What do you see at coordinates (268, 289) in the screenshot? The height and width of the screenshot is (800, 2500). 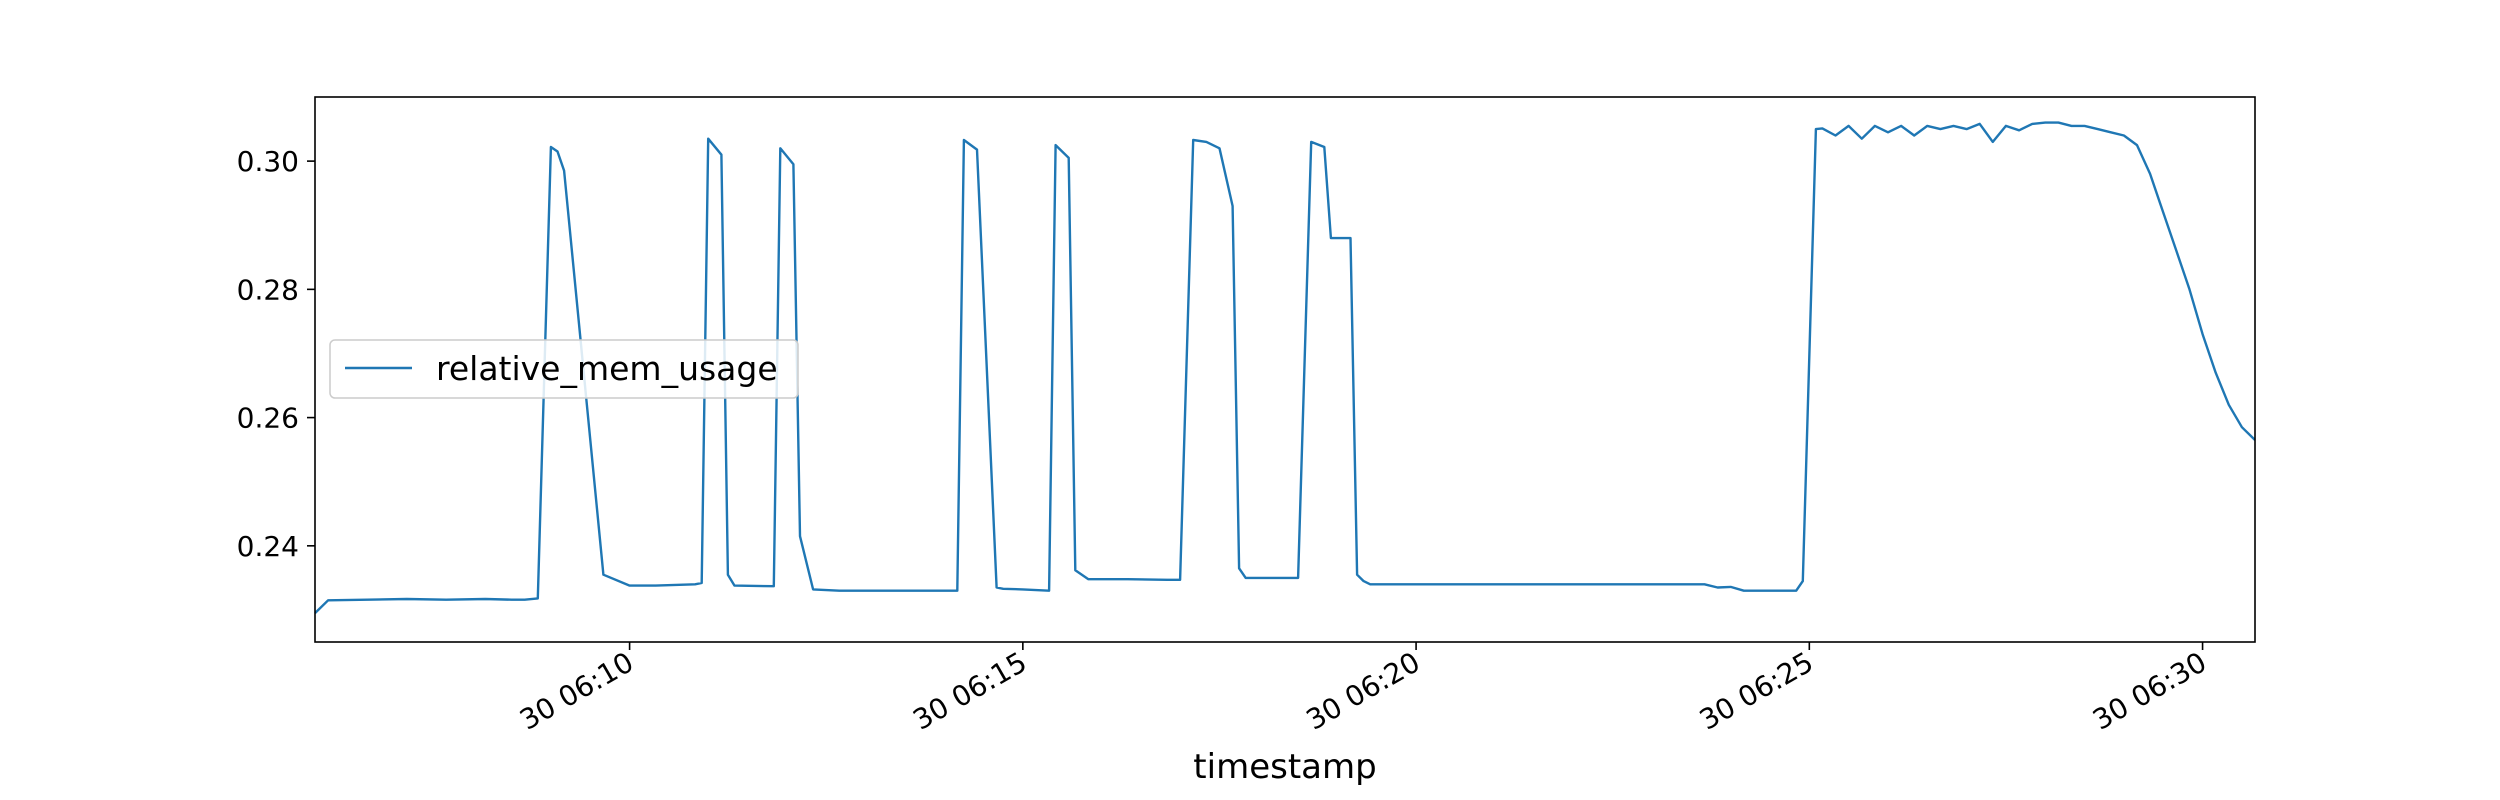 I see `y-tick-label: 0.28` at bounding box center [268, 289].